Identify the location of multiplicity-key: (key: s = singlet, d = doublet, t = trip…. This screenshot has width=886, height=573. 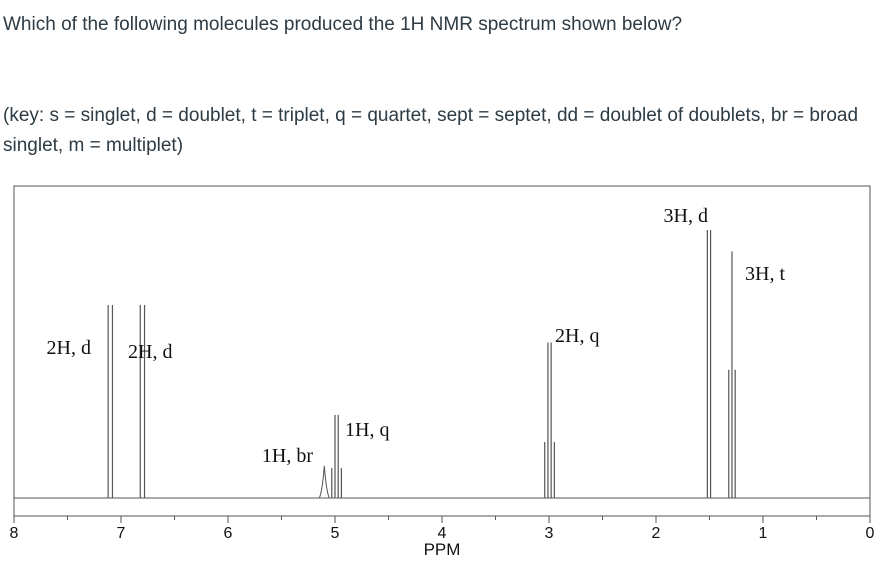
(431, 130).